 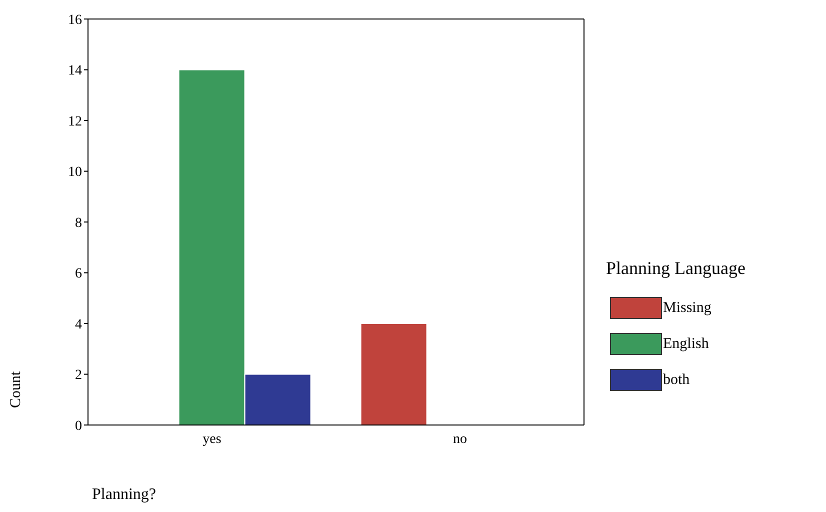 I want to click on y-tick-label: 0, so click(x=78, y=426).